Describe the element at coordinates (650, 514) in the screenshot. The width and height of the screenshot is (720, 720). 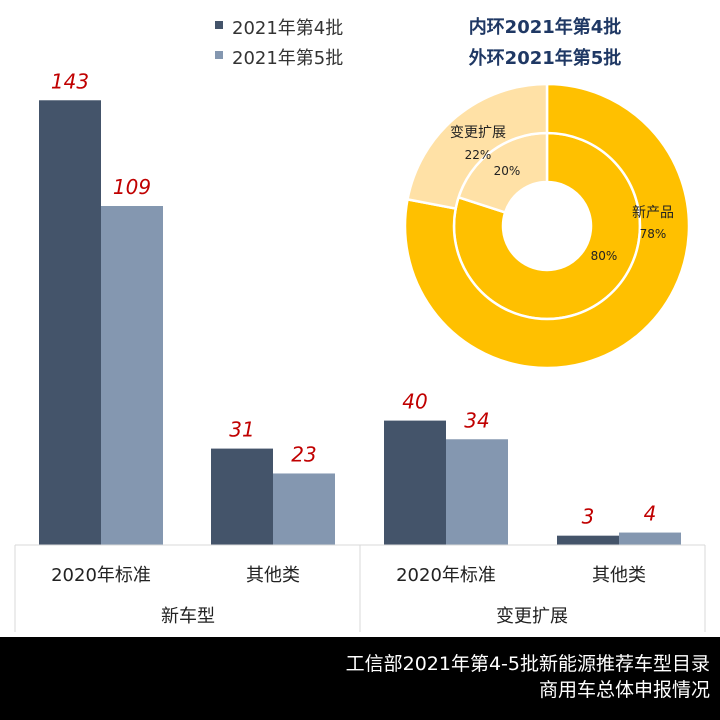
I see `data-label: 4` at that location.